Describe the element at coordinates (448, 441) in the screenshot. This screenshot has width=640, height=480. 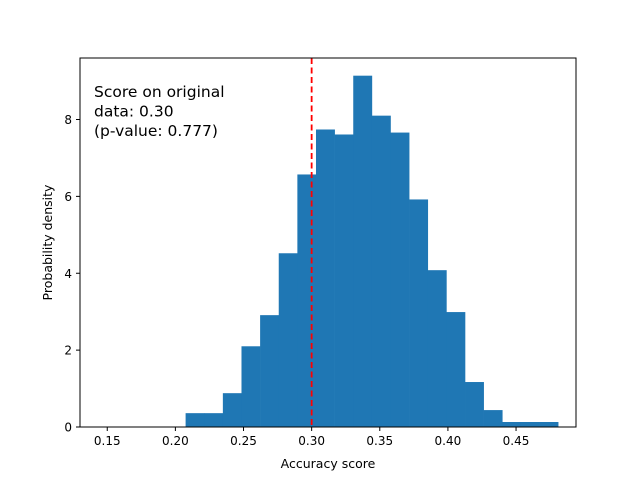
I see `x-tick-label: 0.40` at that location.